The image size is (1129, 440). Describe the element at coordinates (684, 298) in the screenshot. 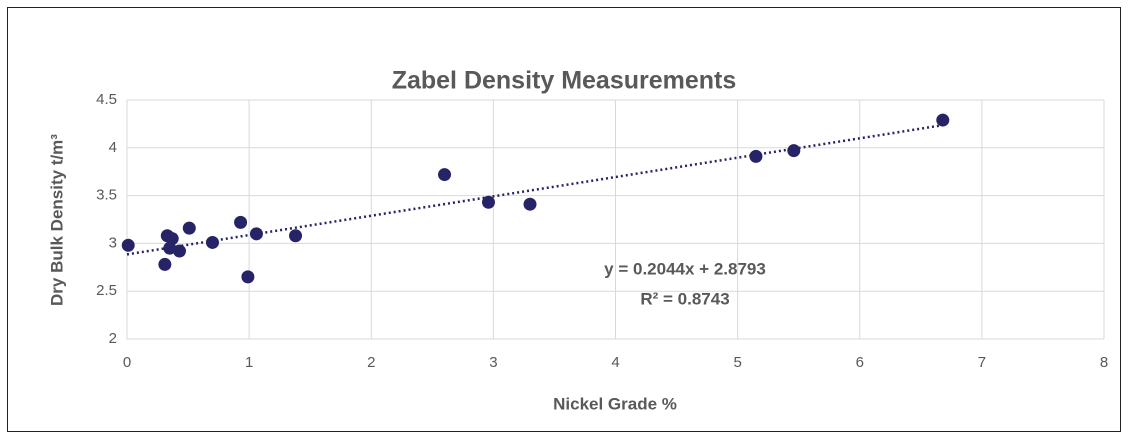

I see `trendline-r-squared: R² = 0.8743` at that location.